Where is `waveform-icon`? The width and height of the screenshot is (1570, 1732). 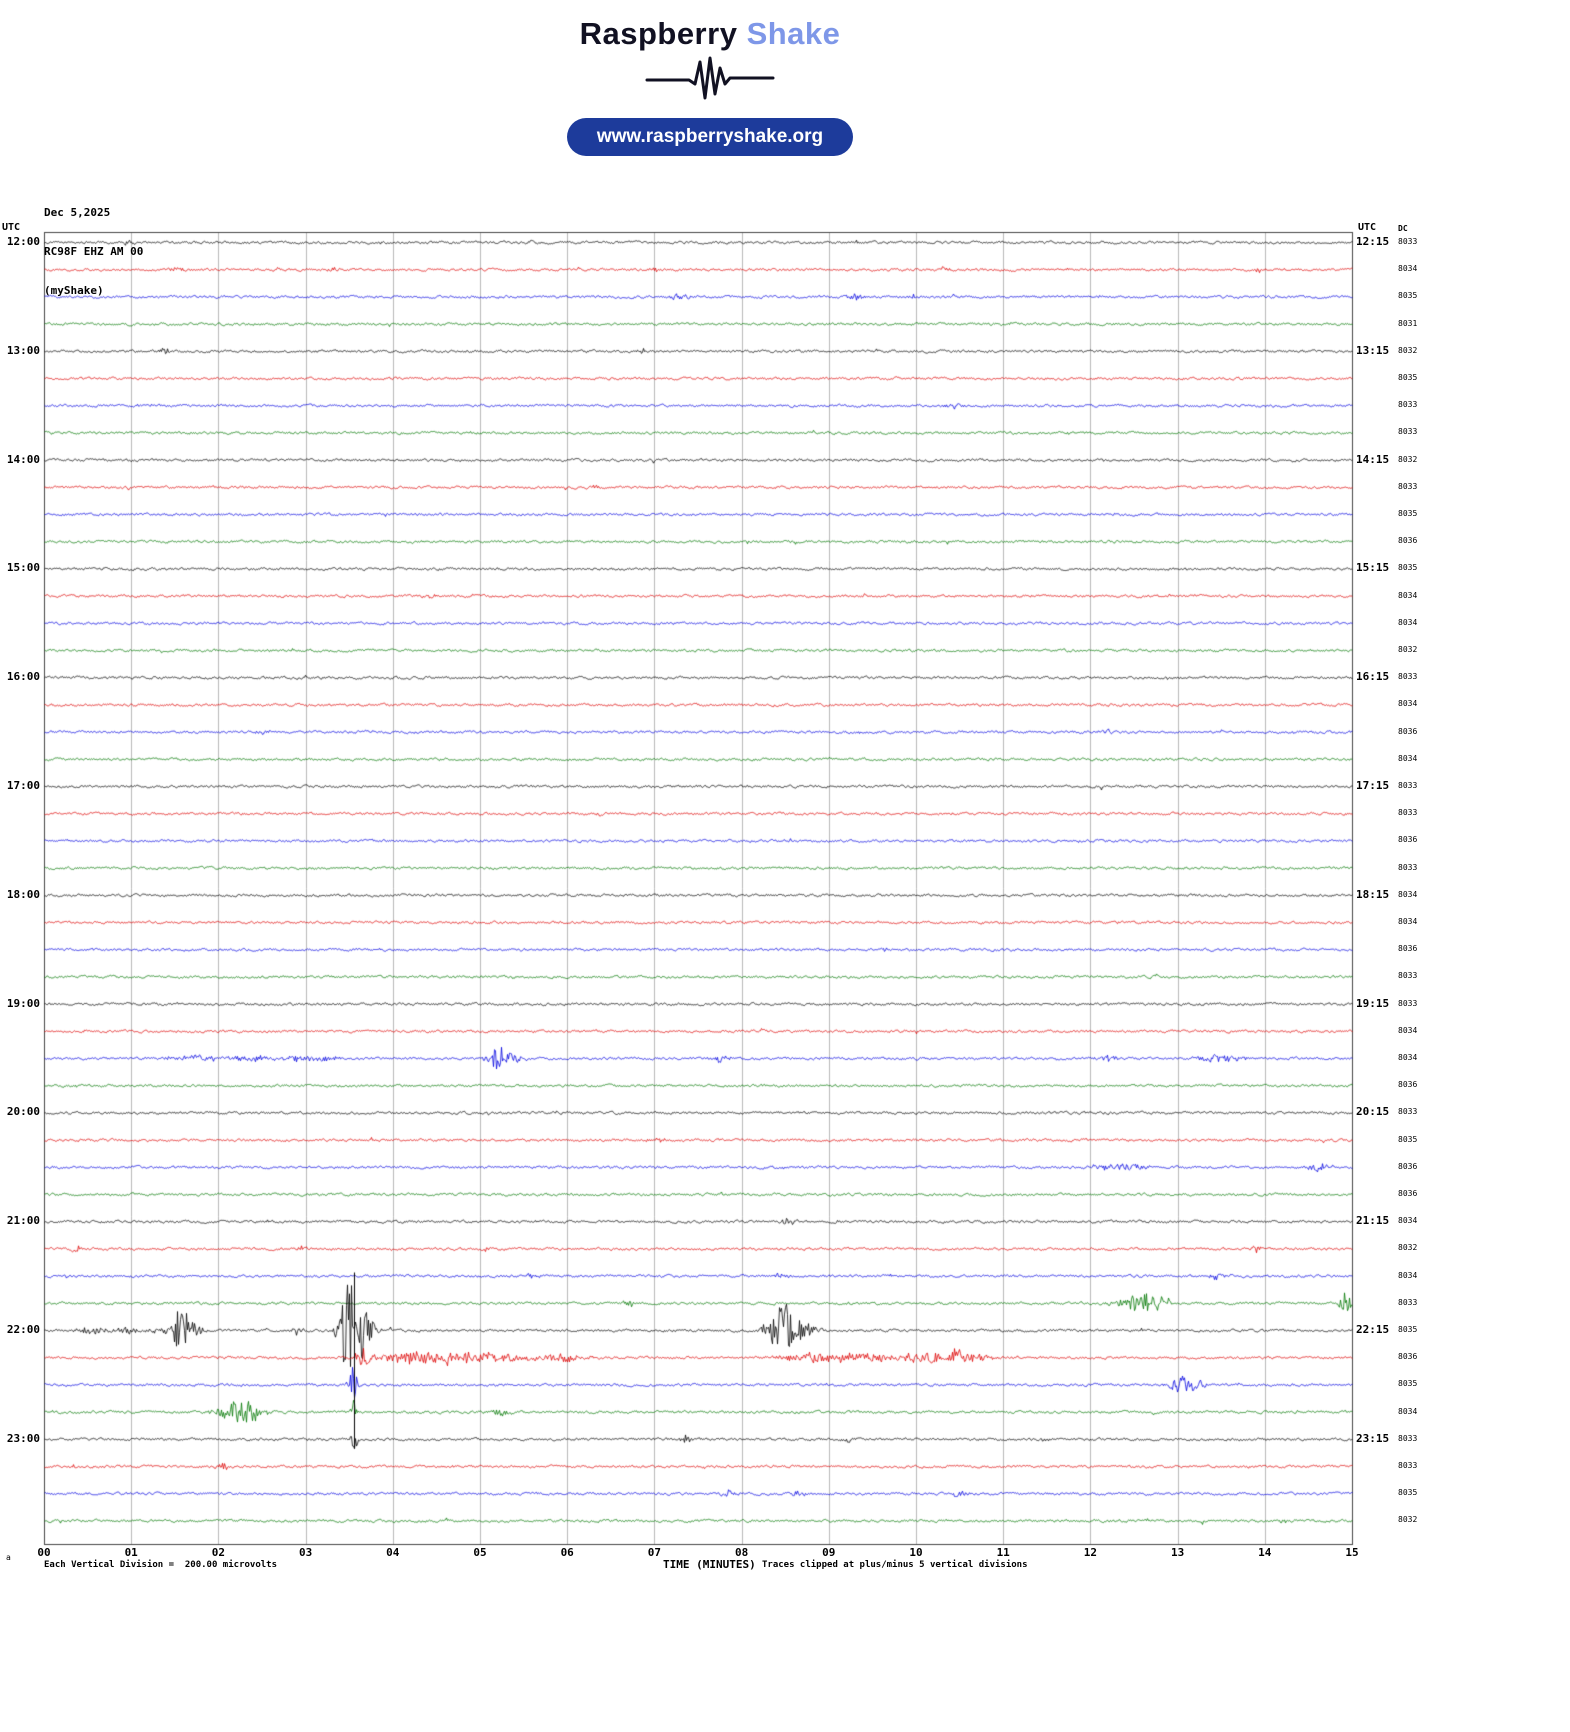
waveform-icon is located at coordinates (710, 80).